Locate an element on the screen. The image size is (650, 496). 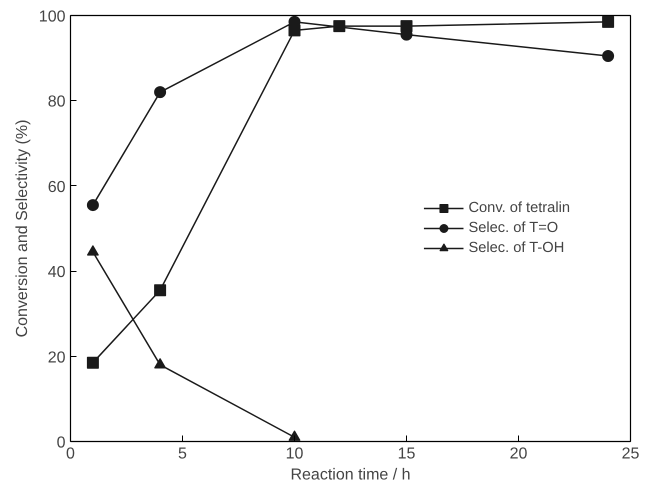
y-axis-title: Conversion and Selectivity (%) is located at coordinates (22, 229).